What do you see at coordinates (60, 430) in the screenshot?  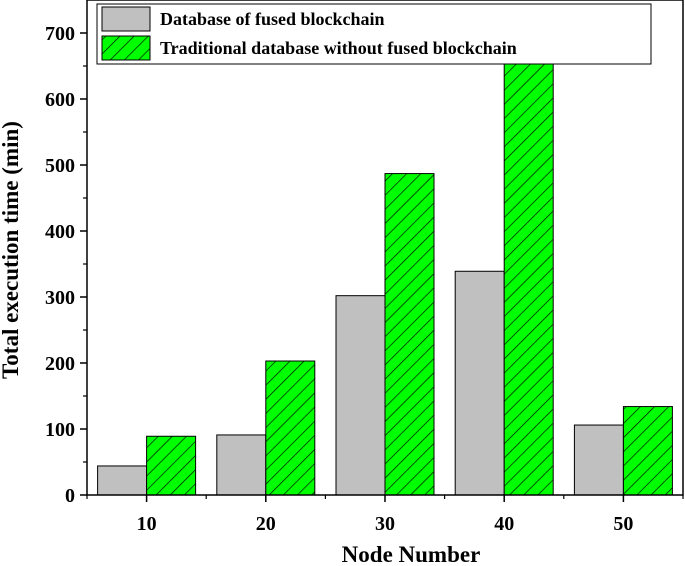 I see `y-tick-label: 100` at bounding box center [60, 430].